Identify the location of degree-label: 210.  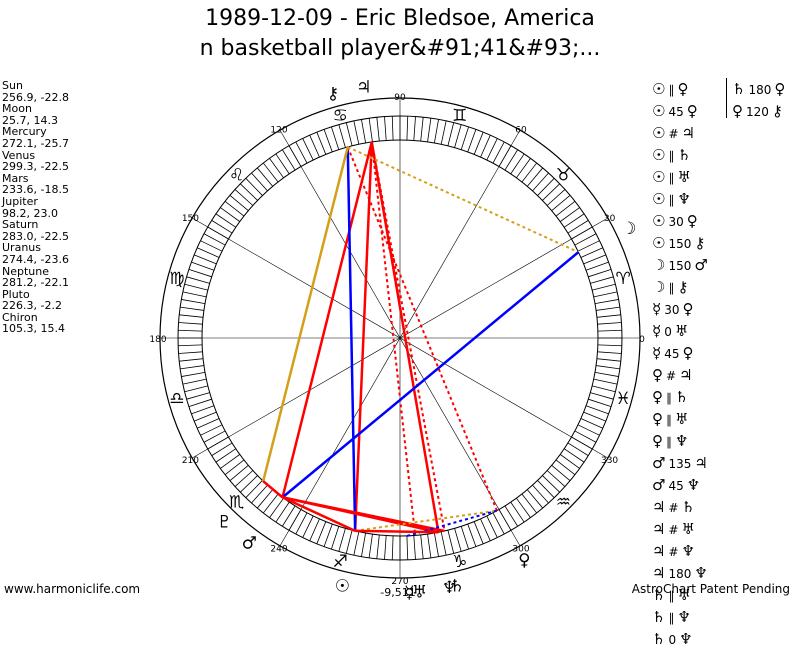
(190, 461).